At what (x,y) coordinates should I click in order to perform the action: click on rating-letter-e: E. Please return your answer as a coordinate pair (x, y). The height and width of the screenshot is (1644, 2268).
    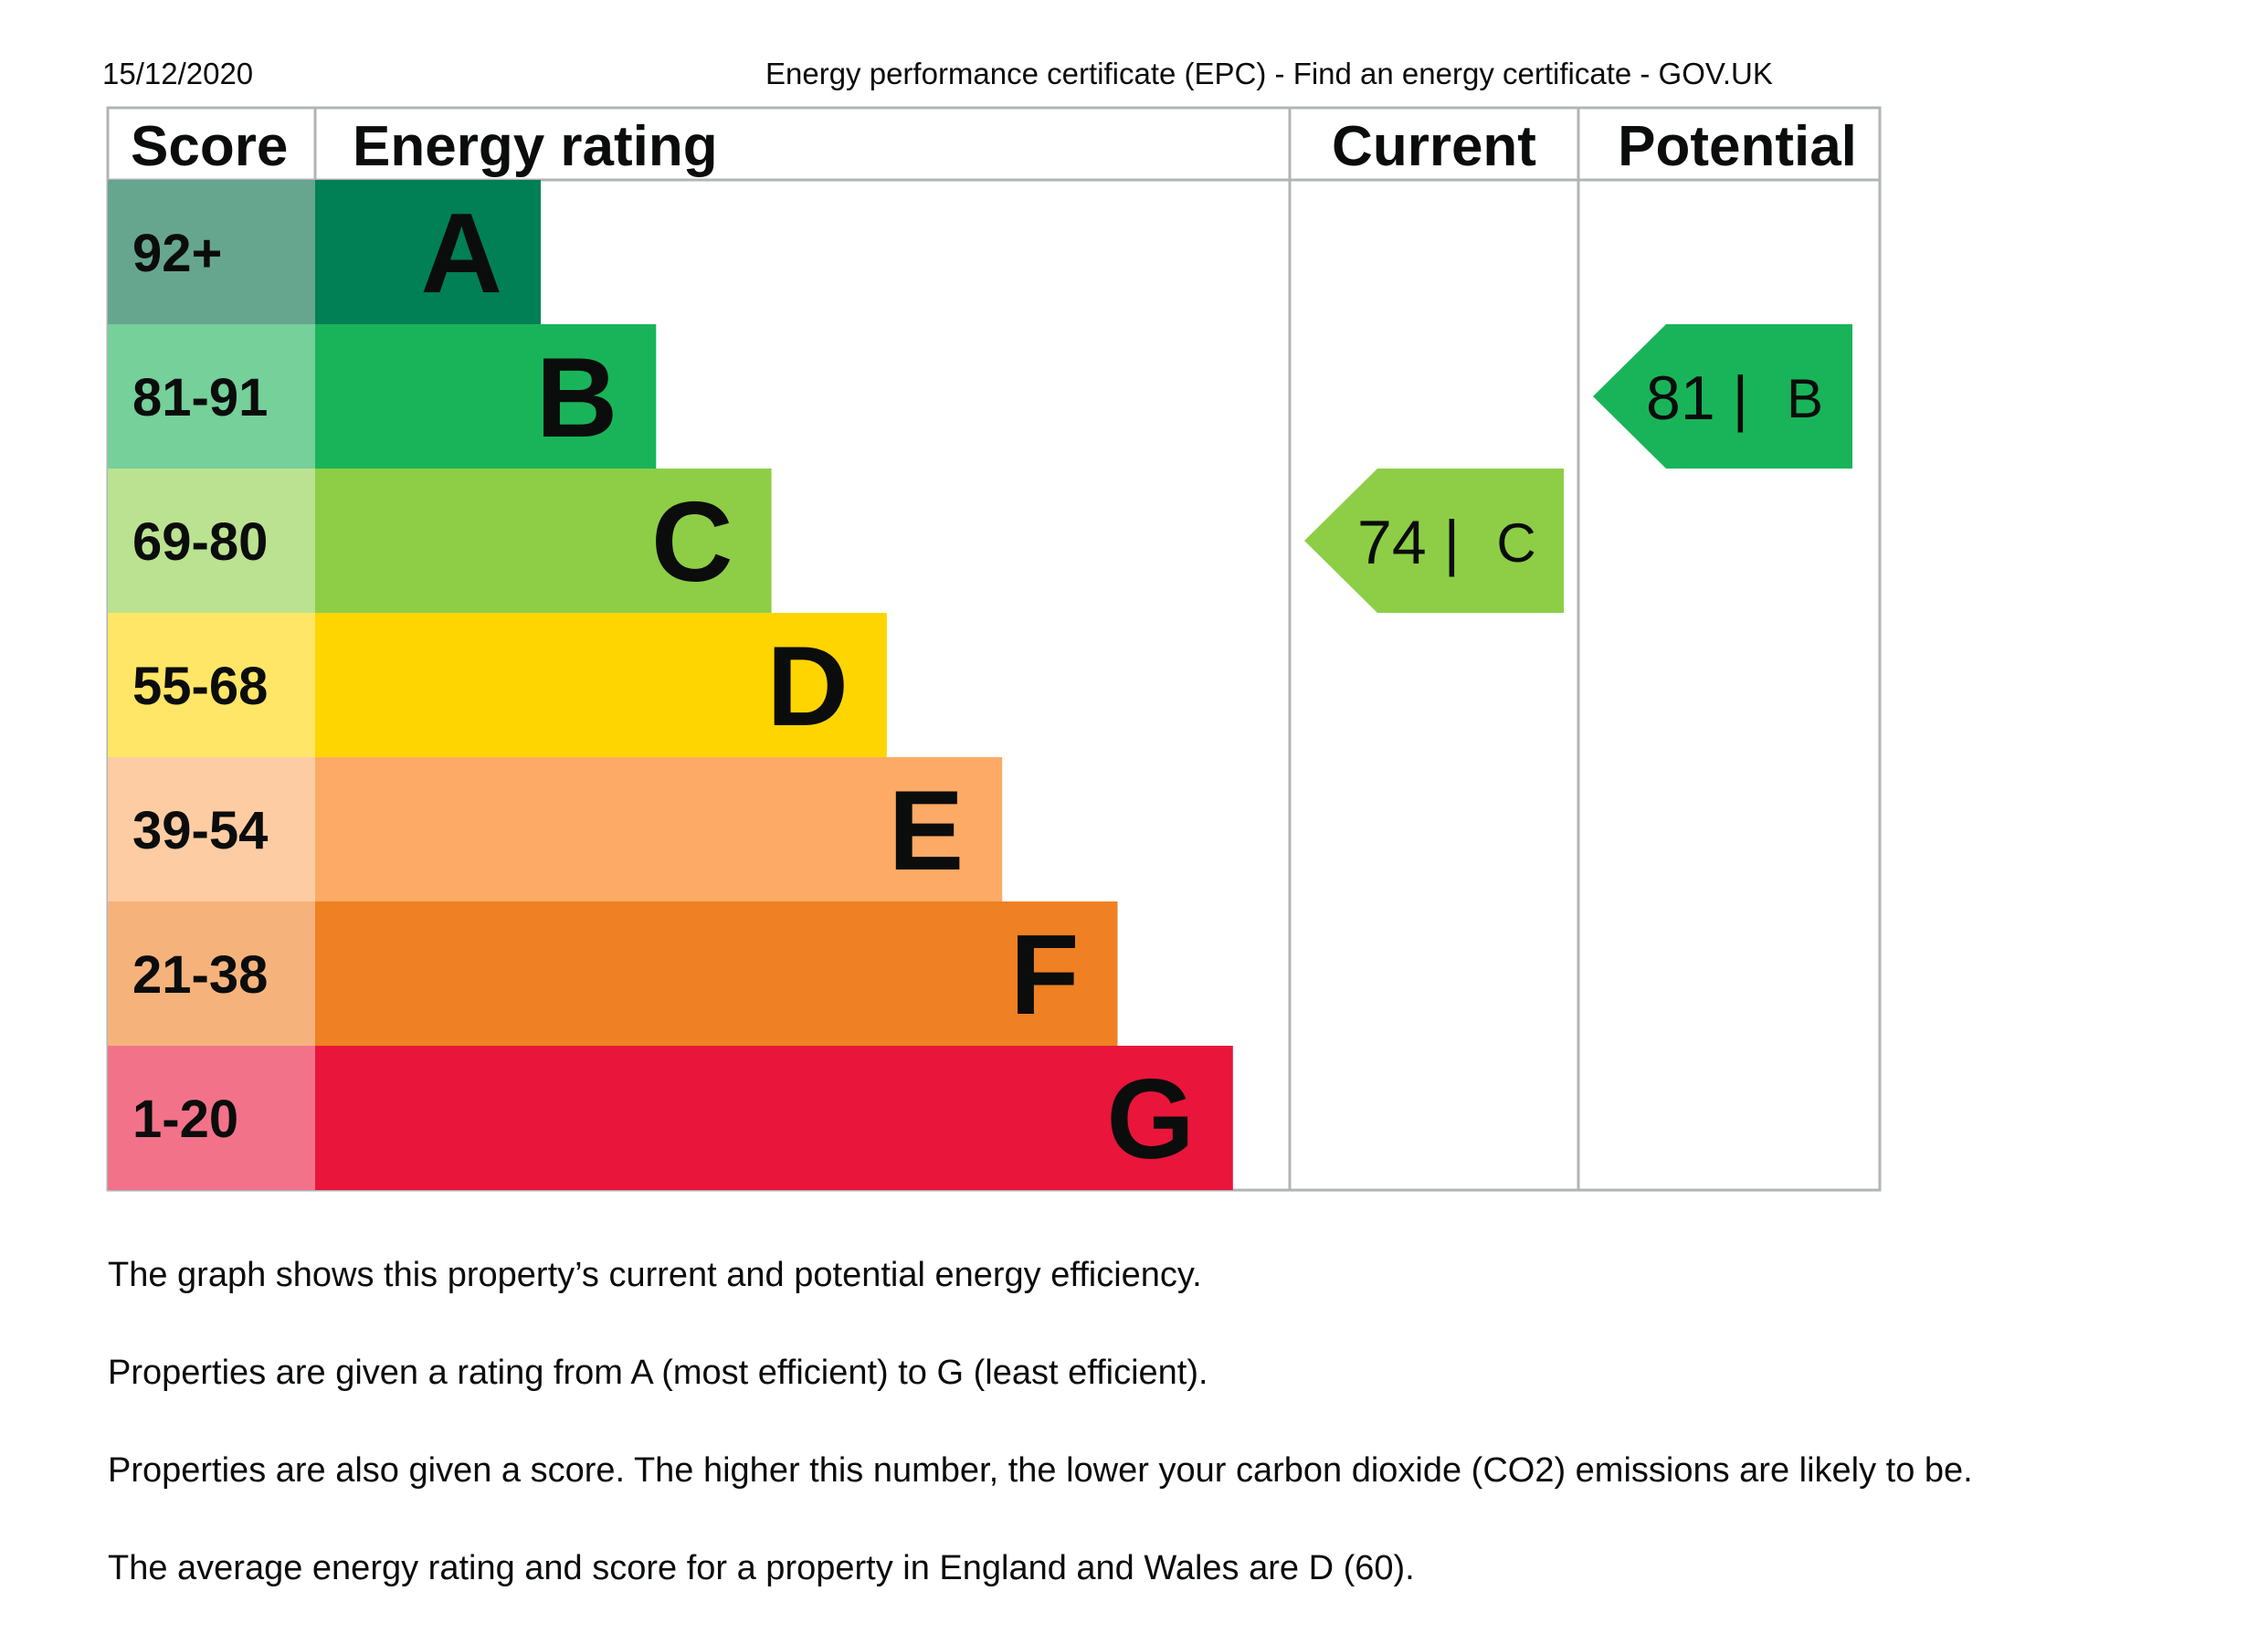
    Looking at the image, I should click on (926, 831).